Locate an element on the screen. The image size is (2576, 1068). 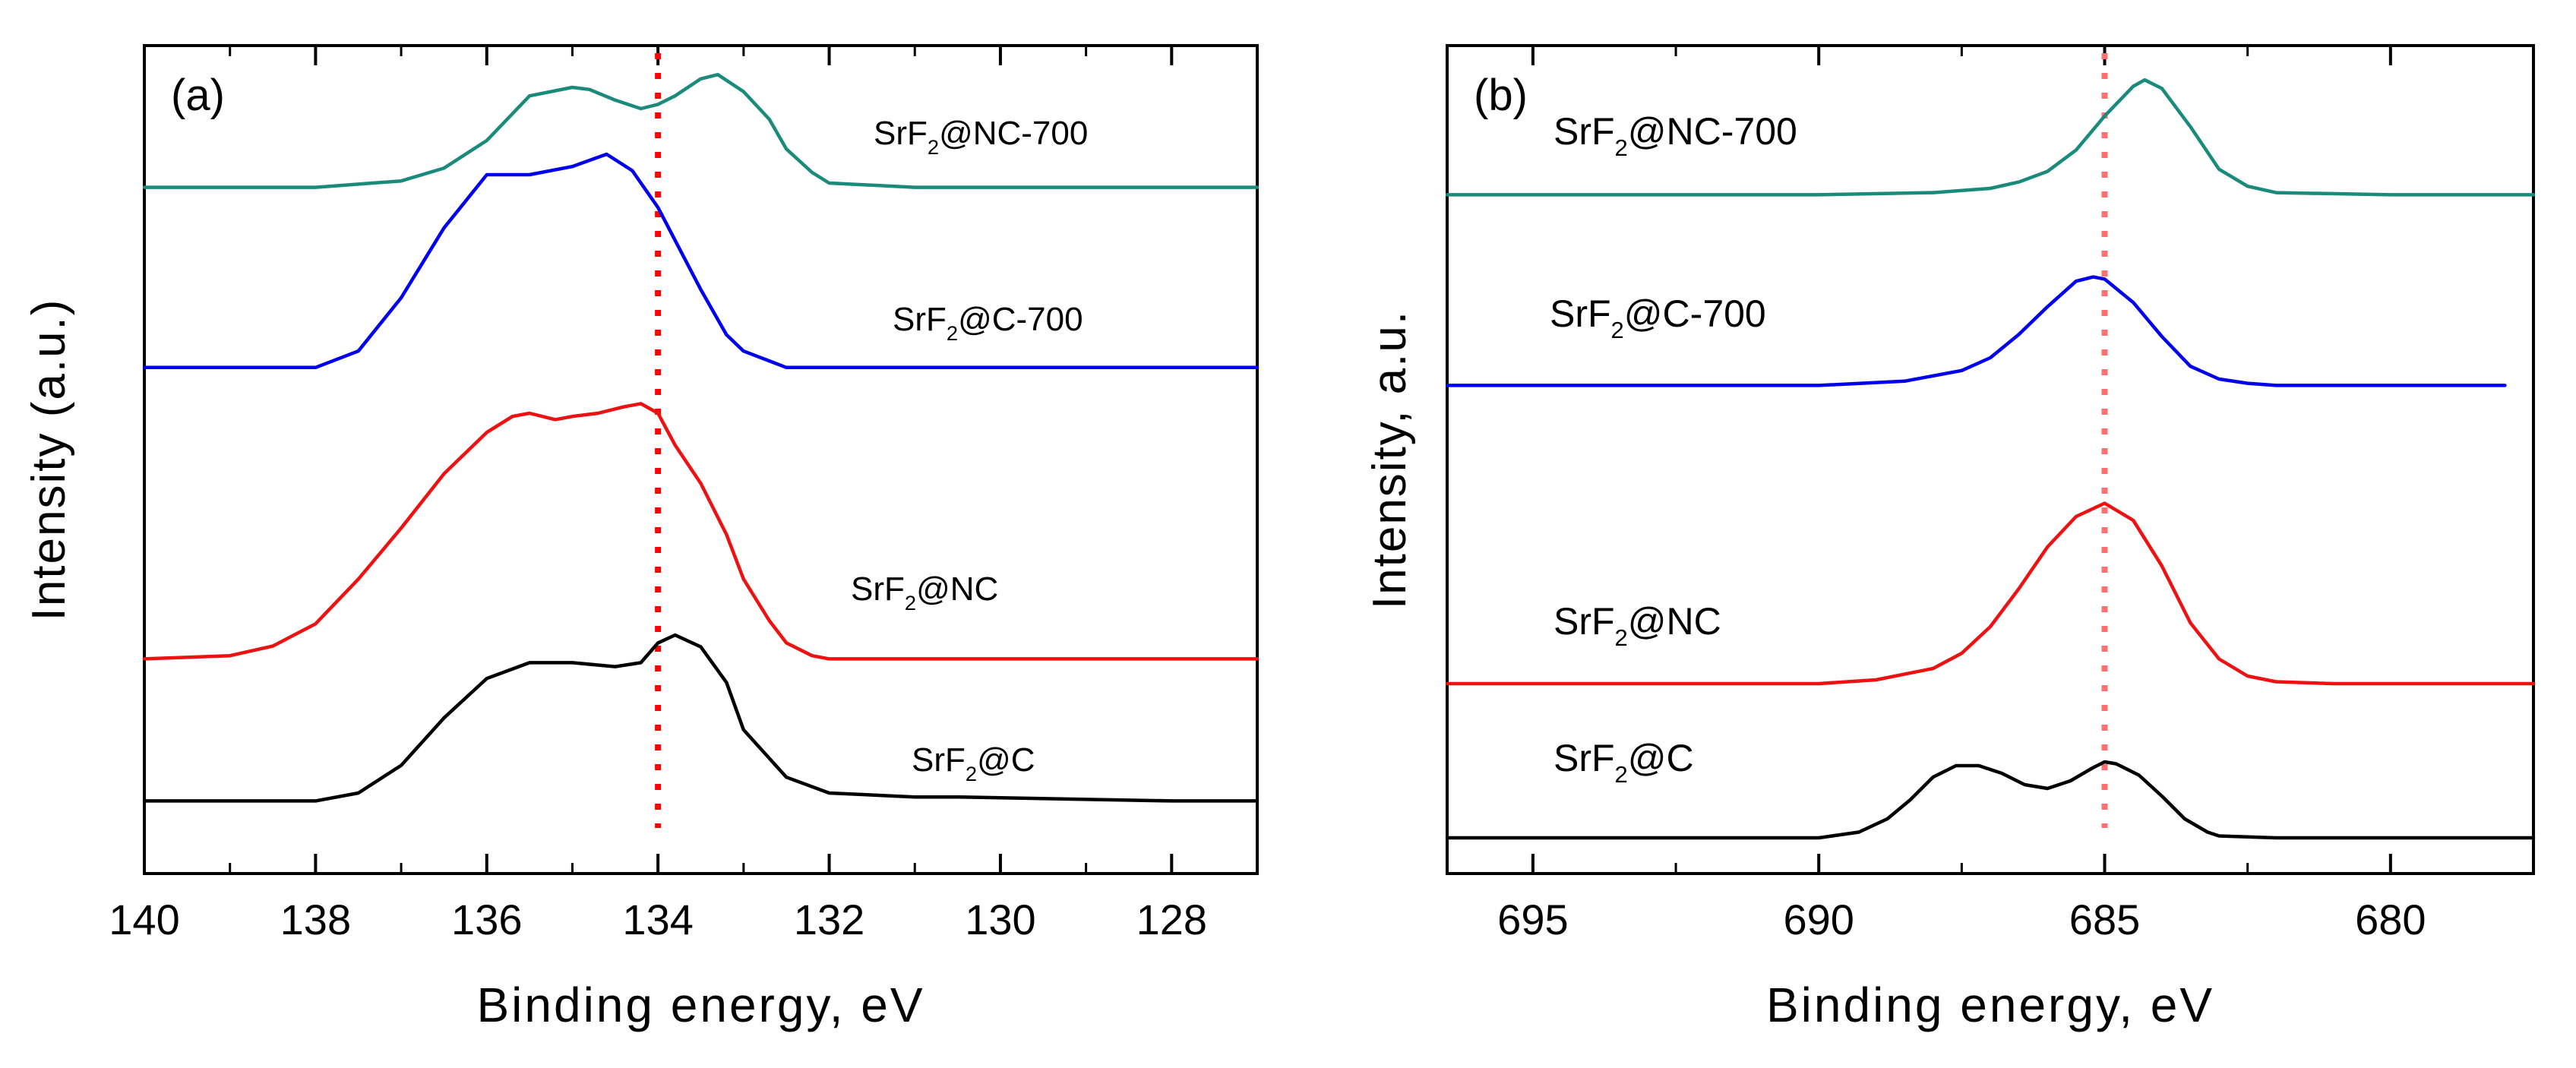
x-tick-label: 680 is located at coordinates (2390, 919).